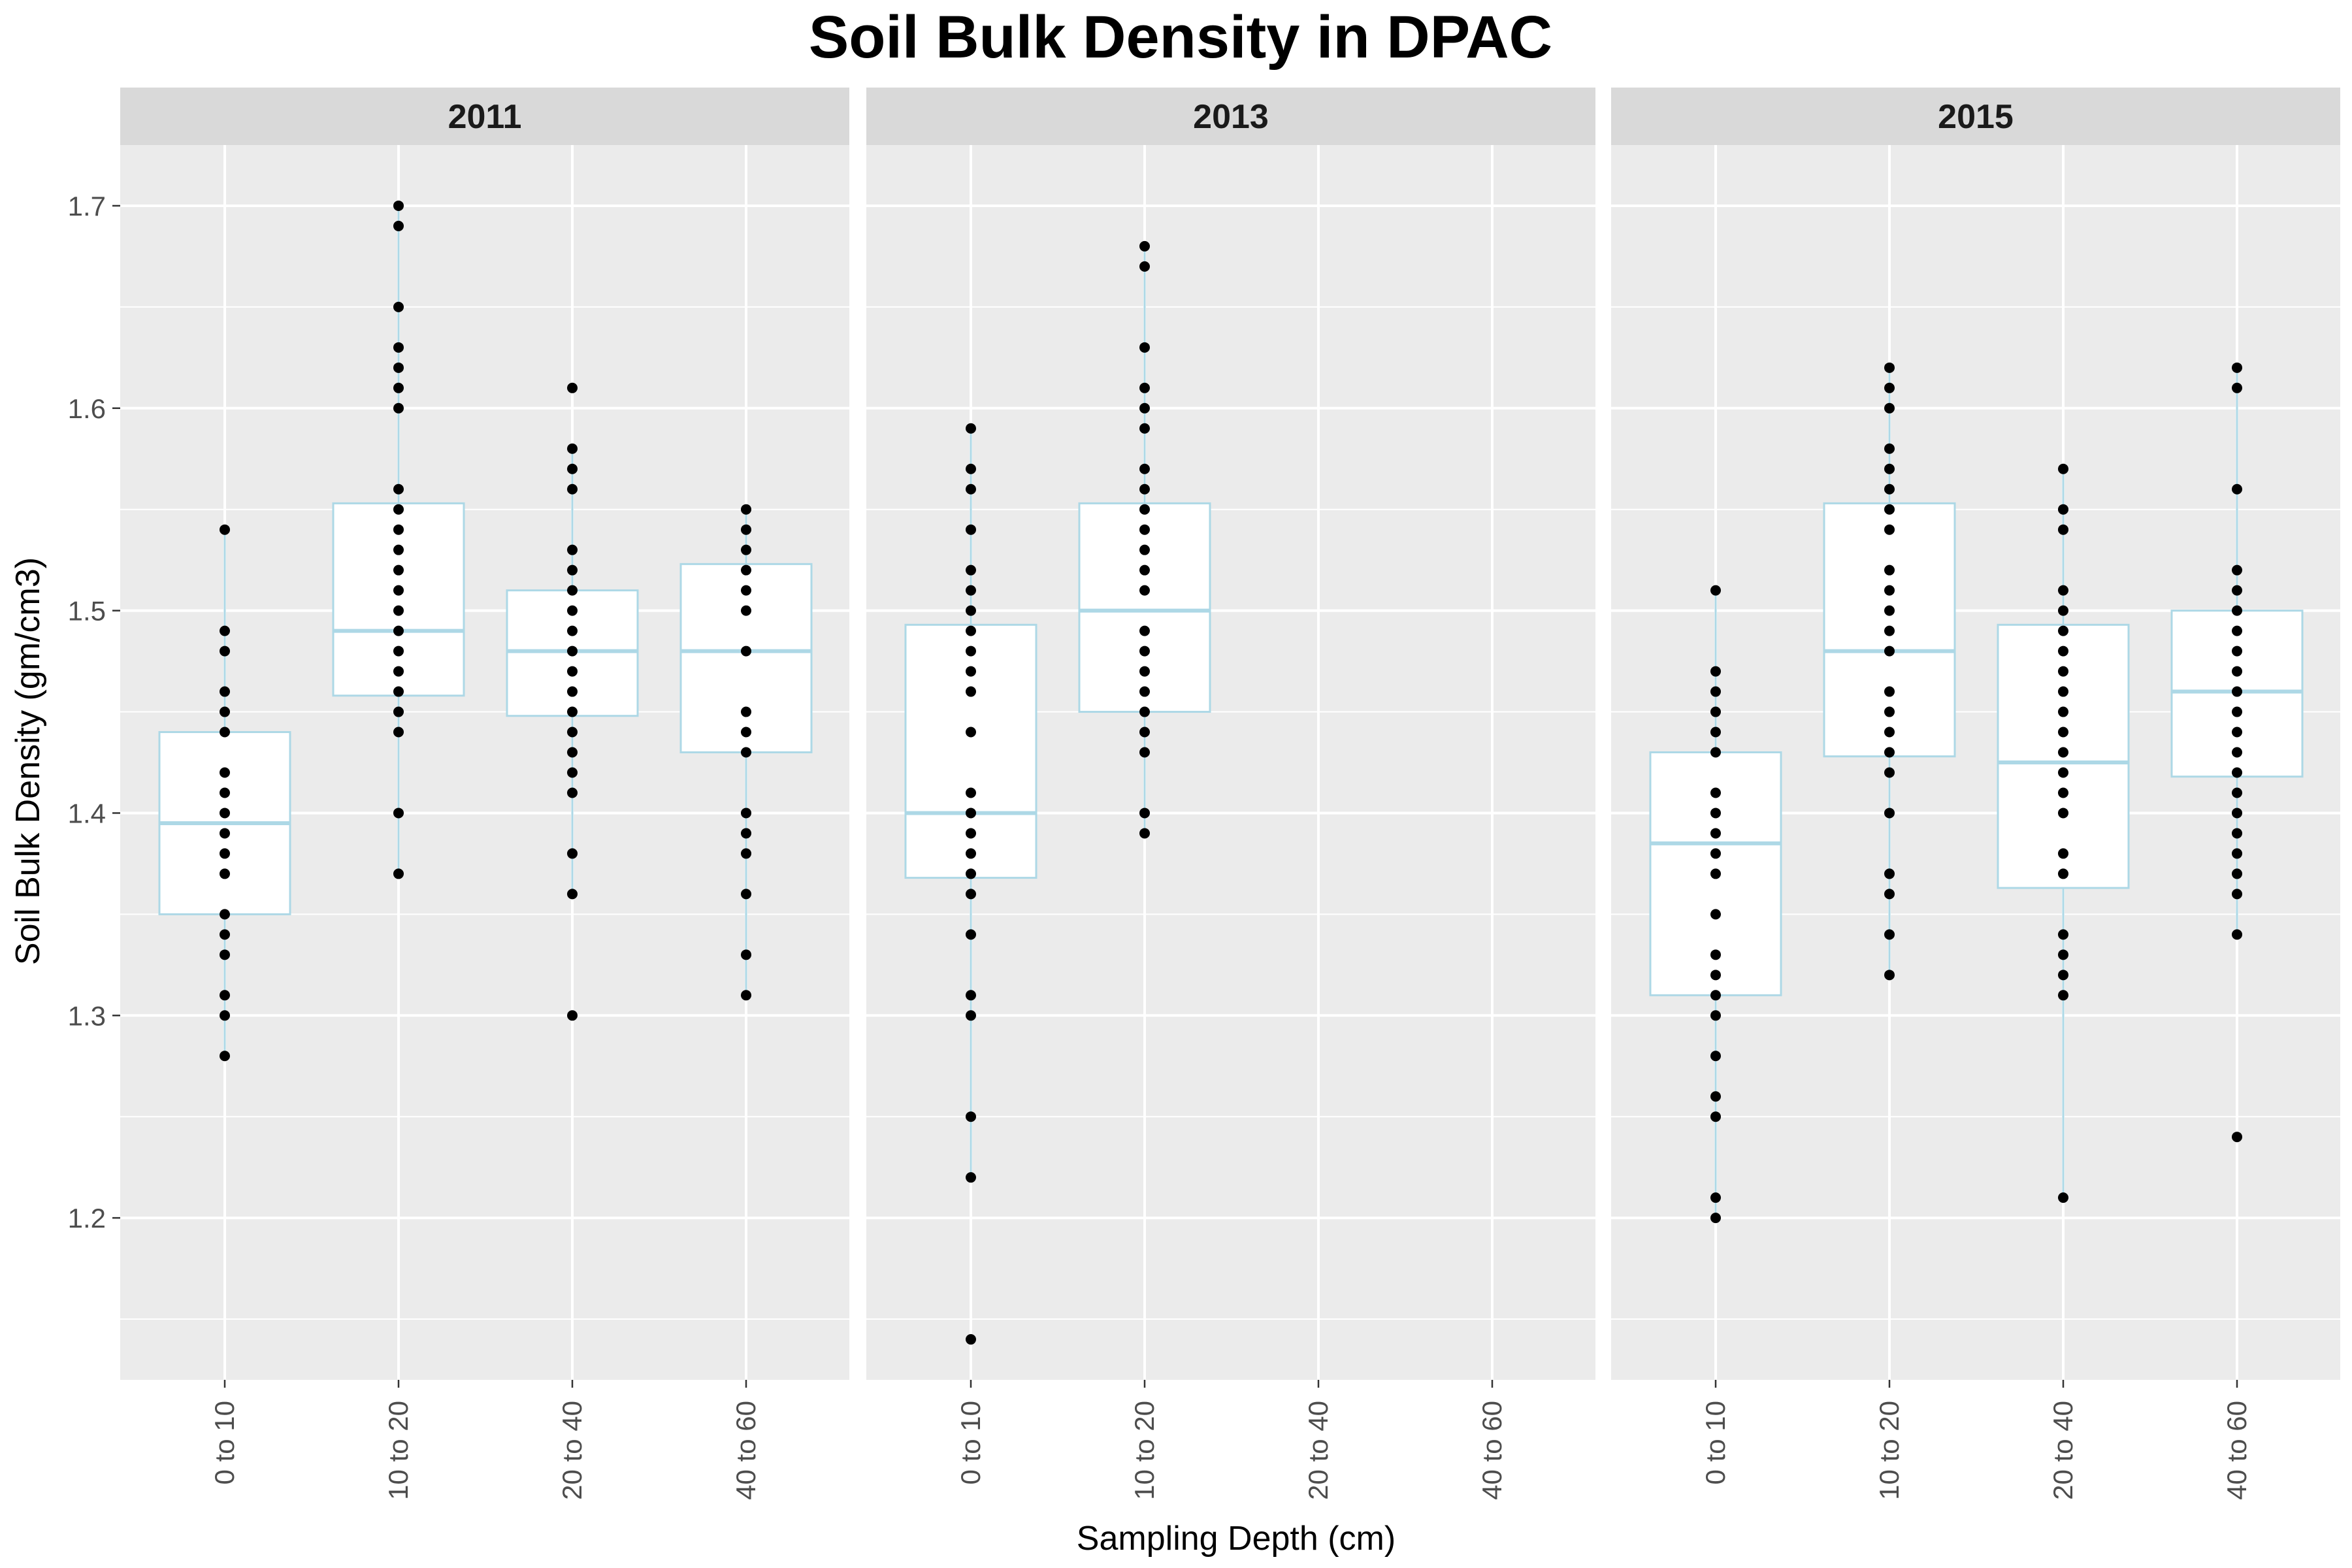  Describe the element at coordinates (1180, 37) in the screenshot. I see `chart-title: Soil Bulk Density in DPAC` at that location.